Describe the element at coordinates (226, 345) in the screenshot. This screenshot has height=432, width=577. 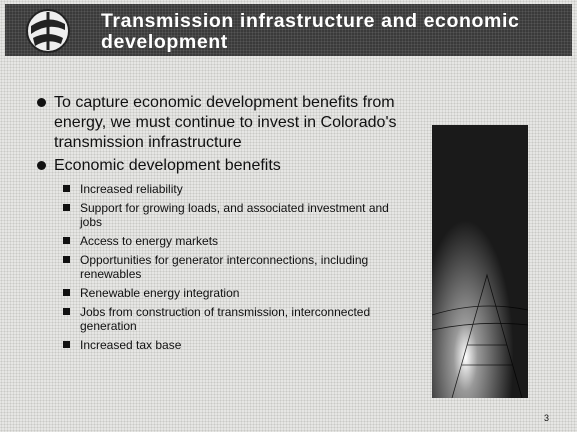
I see `sub-bullet: Increased tax base` at that location.